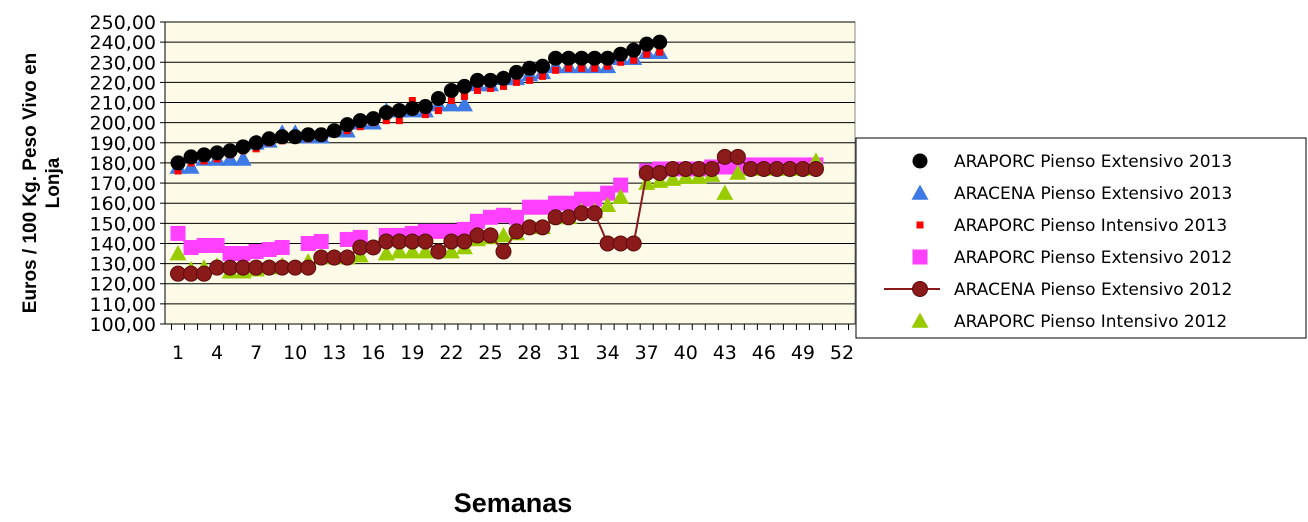  What do you see at coordinates (123, 104) in the screenshot?
I see `y-tick-label: 210,00` at bounding box center [123, 104].